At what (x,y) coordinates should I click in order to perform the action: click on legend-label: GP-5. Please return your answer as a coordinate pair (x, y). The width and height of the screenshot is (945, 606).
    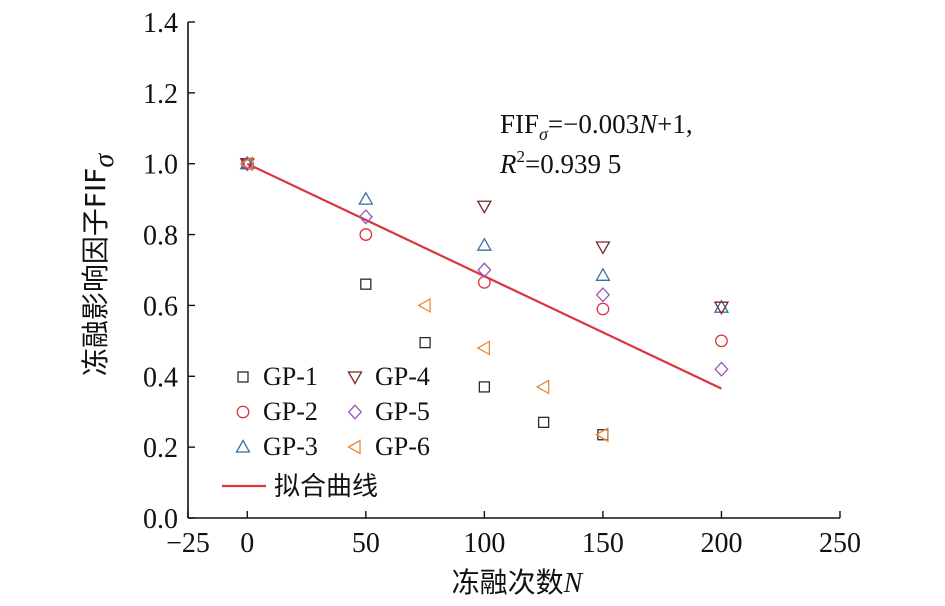
    Looking at the image, I should click on (402, 411).